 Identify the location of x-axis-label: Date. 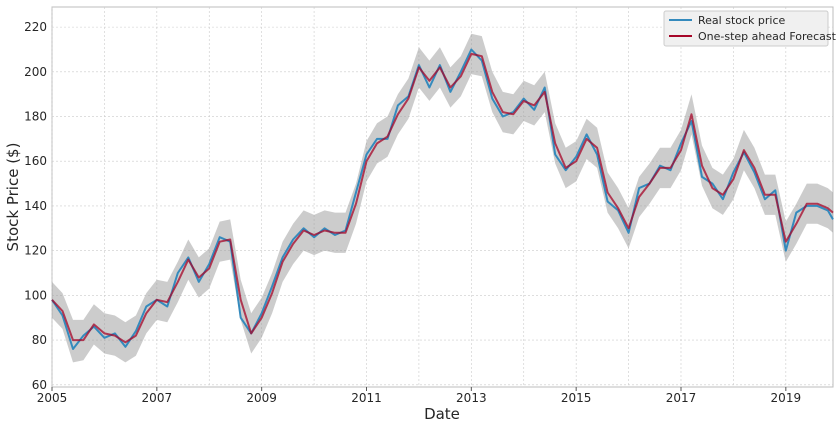
(442, 414).